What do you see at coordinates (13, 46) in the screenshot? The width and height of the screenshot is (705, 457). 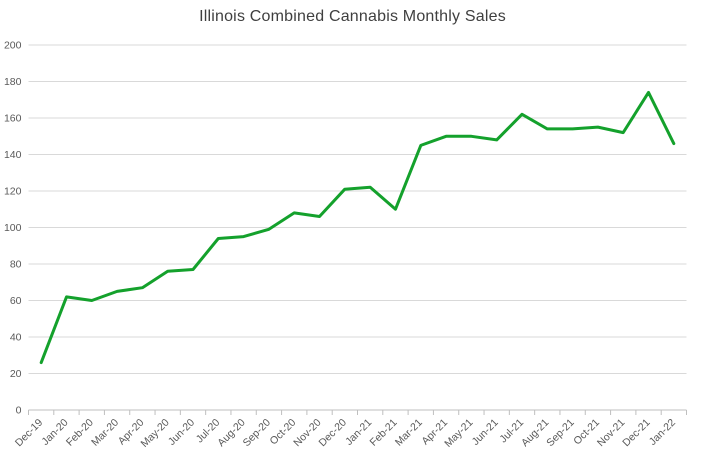 I see `y-axis-tick-label: 200` at bounding box center [13, 46].